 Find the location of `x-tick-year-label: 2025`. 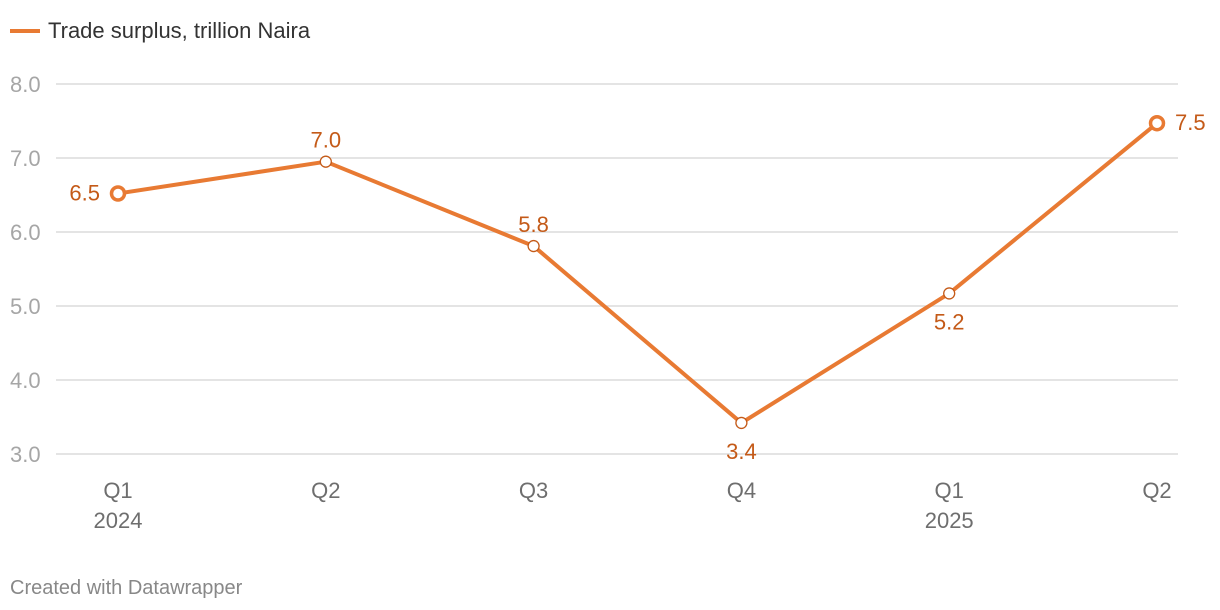

x-tick-year-label: 2025 is located at coordinates (949, 520).